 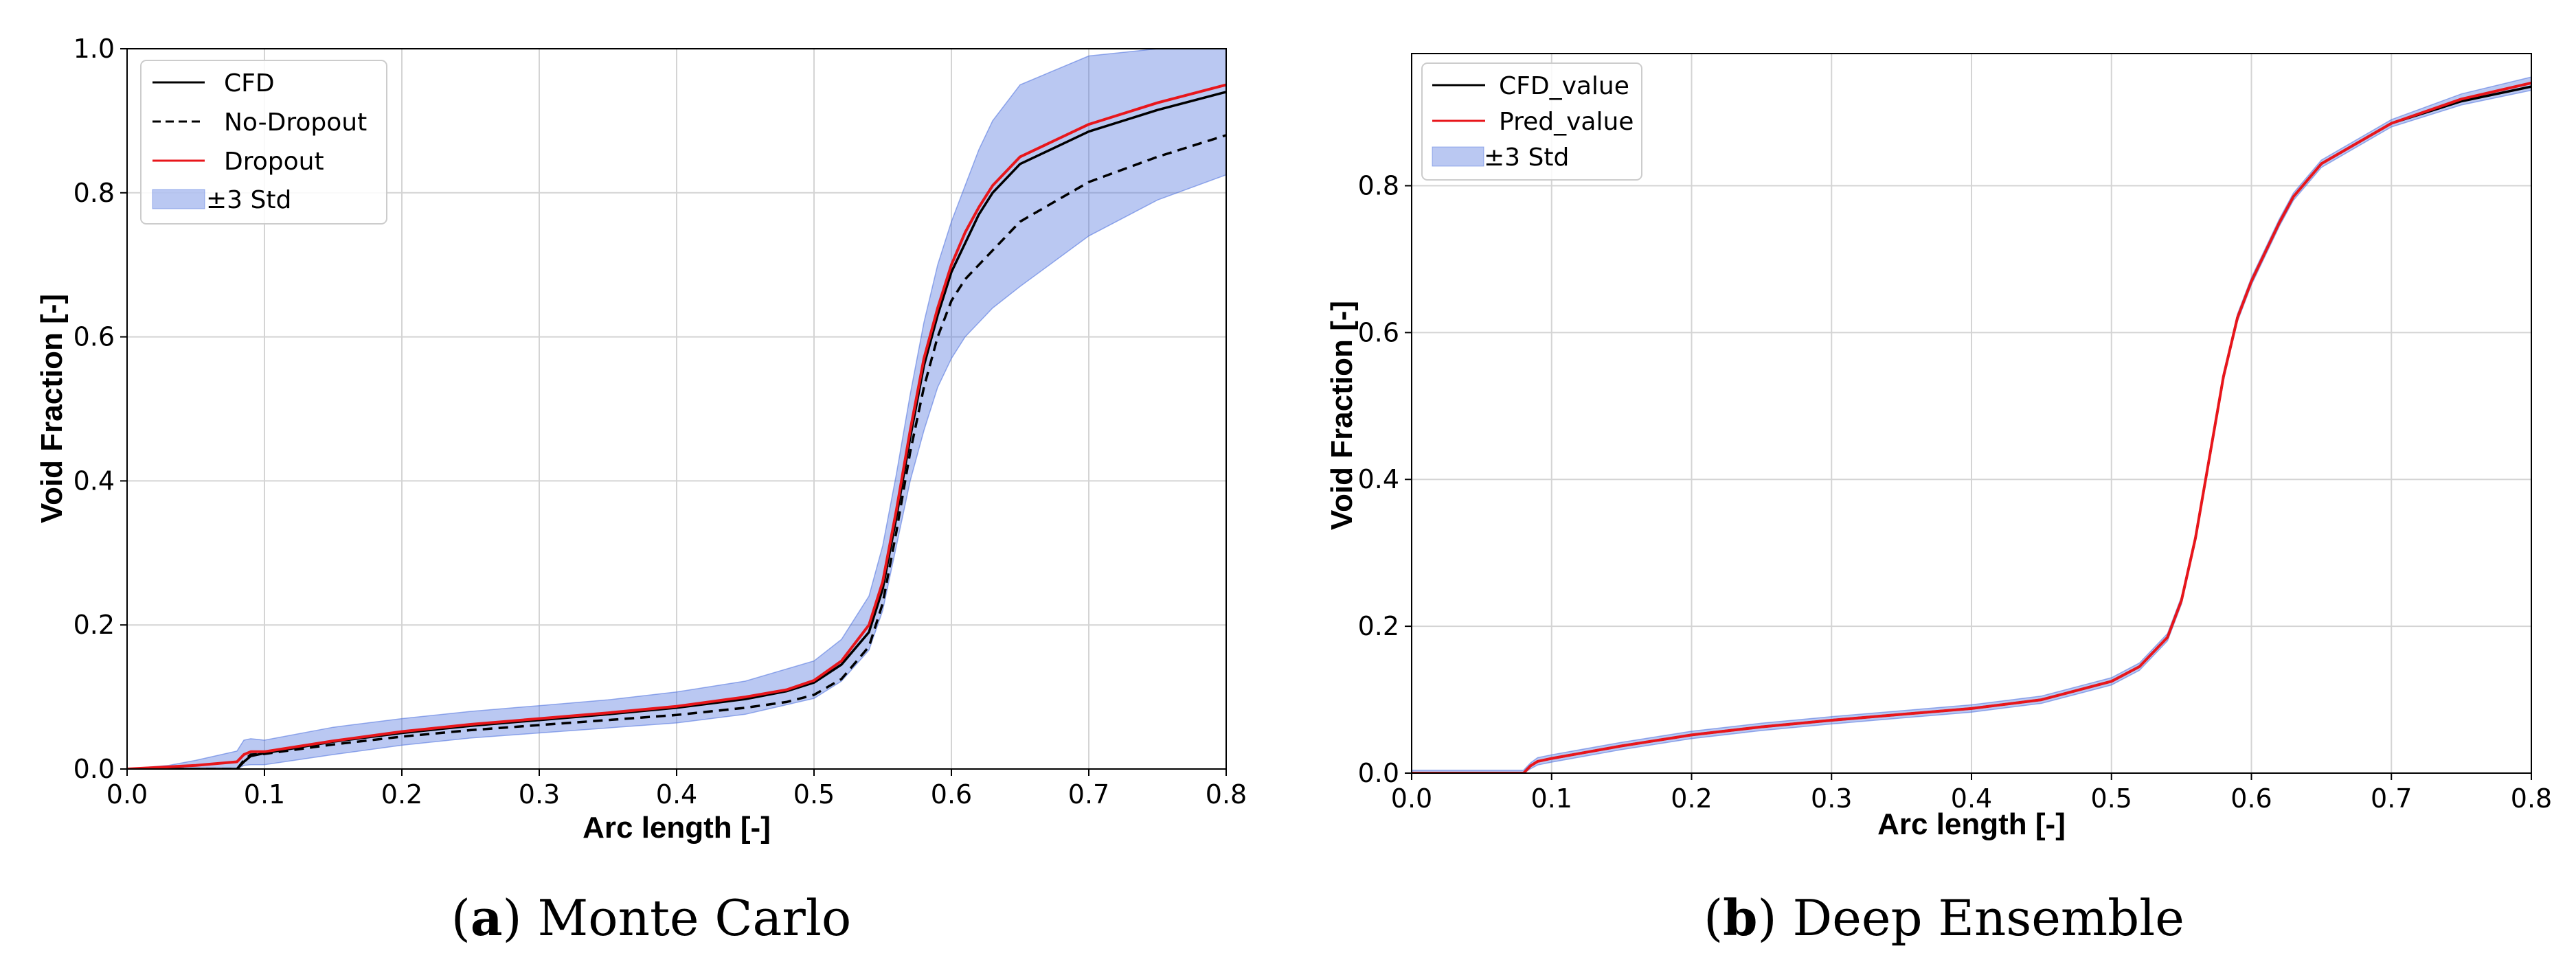 What do you see at coordinates (487, 917) in the screenshot?
I see `caption-letter: a` at bounding box center [487, 917].